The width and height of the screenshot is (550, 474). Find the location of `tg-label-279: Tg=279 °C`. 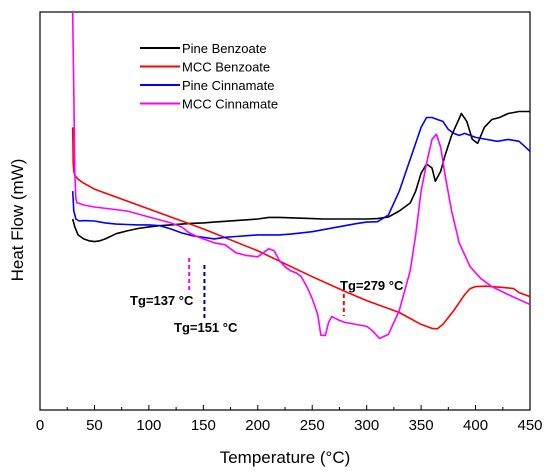

tg-label-279: Tg=279 °C is located at coordinates (372, 285).